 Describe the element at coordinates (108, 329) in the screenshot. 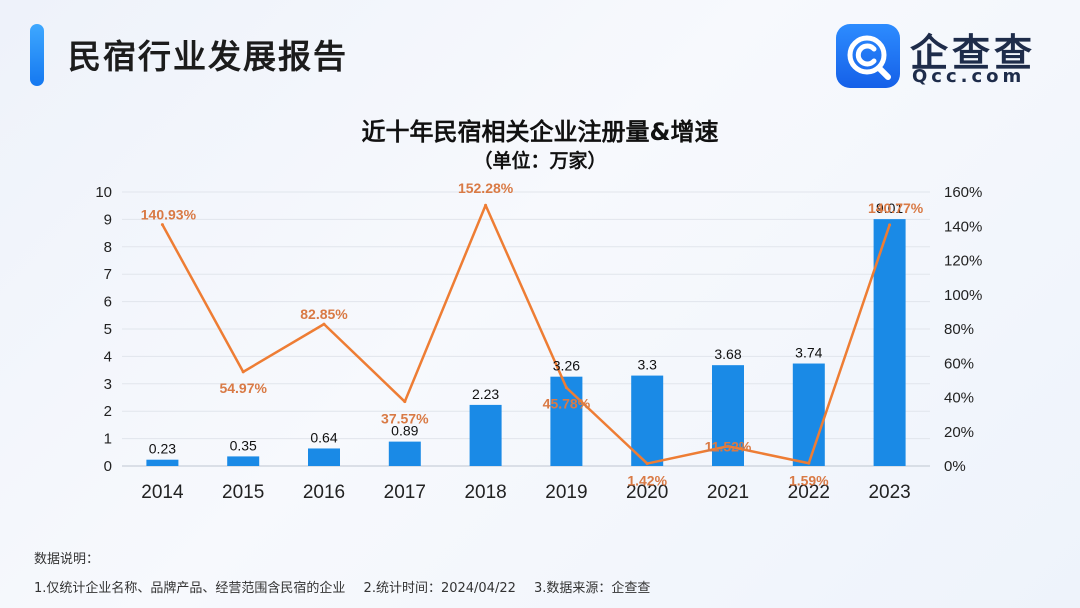

I see `y-left-tick-label: 5` at that location.